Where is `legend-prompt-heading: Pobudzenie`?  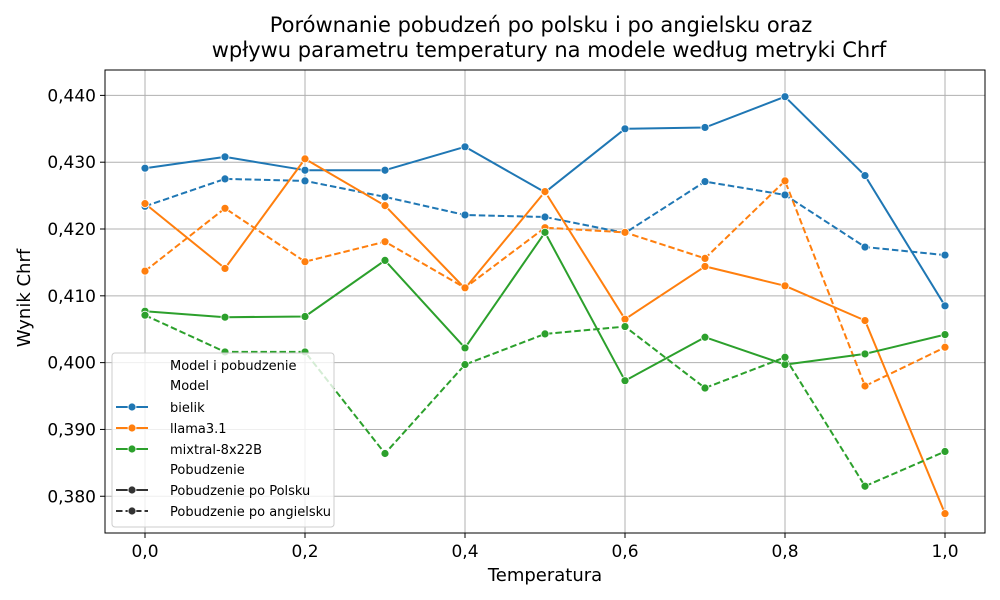
legend-prompt-heading: Pobudzenie is located at coordinates (207, 470).